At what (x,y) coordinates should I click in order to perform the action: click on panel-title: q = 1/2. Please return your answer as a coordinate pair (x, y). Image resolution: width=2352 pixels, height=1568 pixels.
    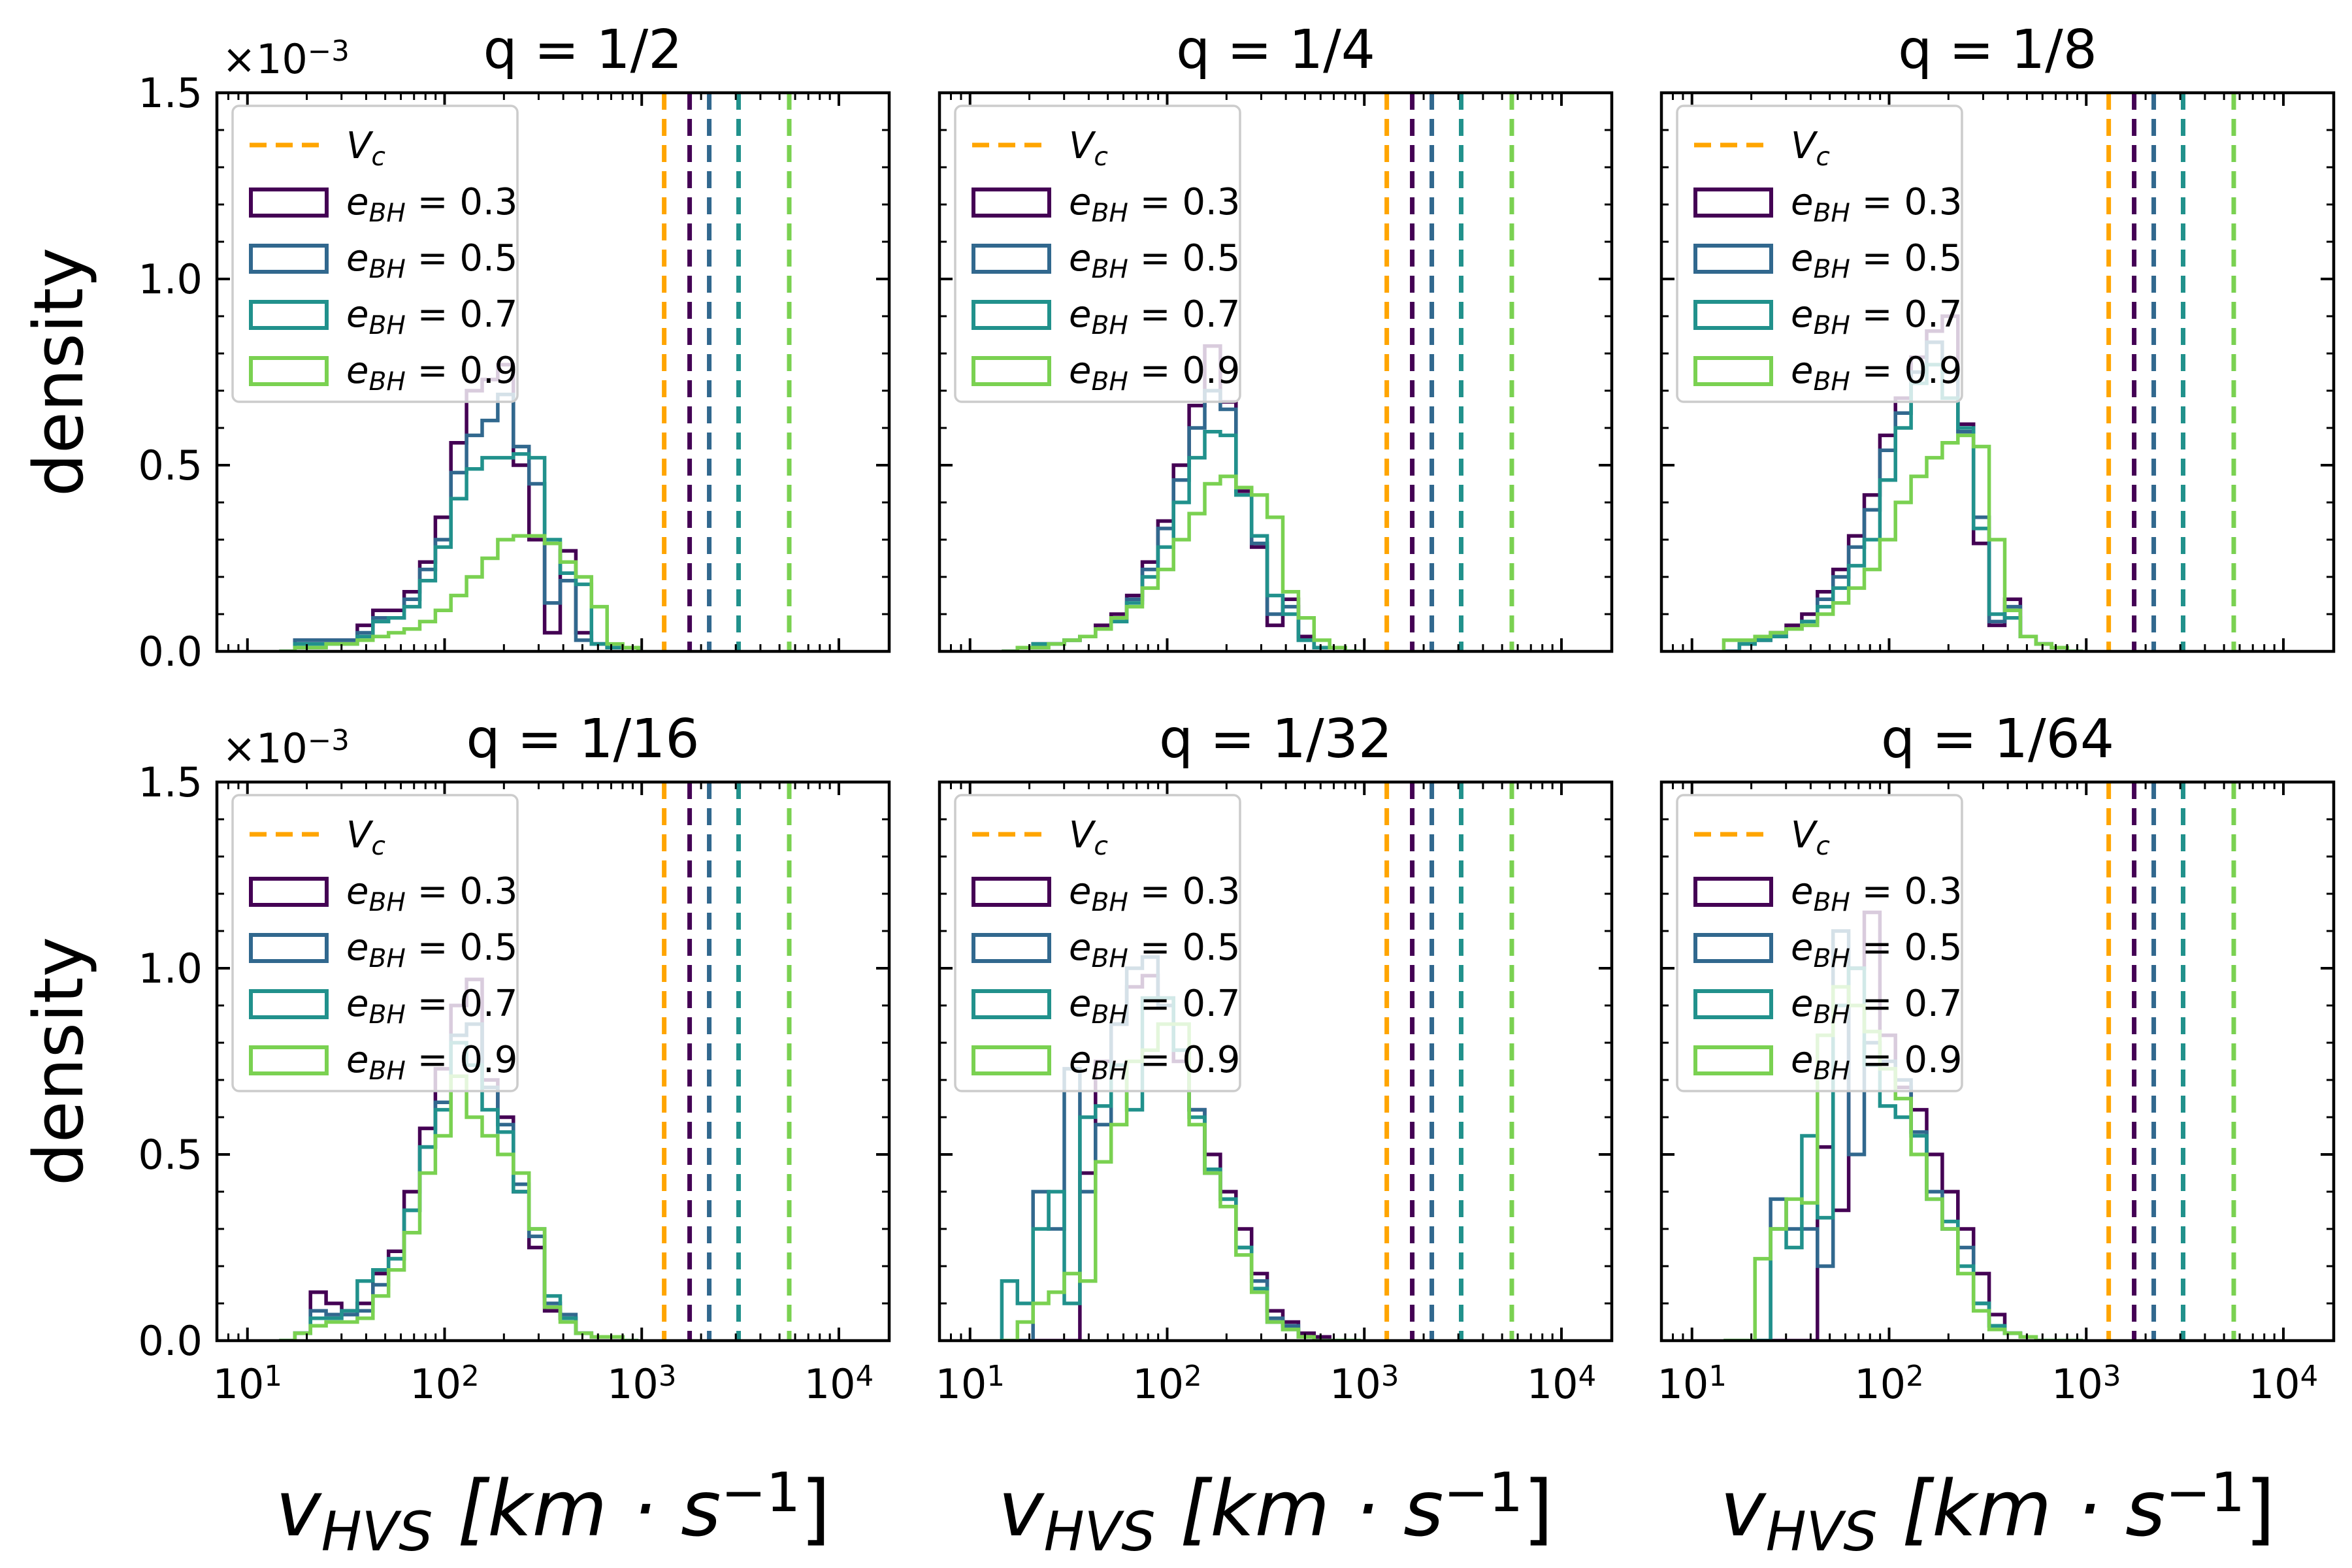
    Looking at the image, I should click on (583, 50).